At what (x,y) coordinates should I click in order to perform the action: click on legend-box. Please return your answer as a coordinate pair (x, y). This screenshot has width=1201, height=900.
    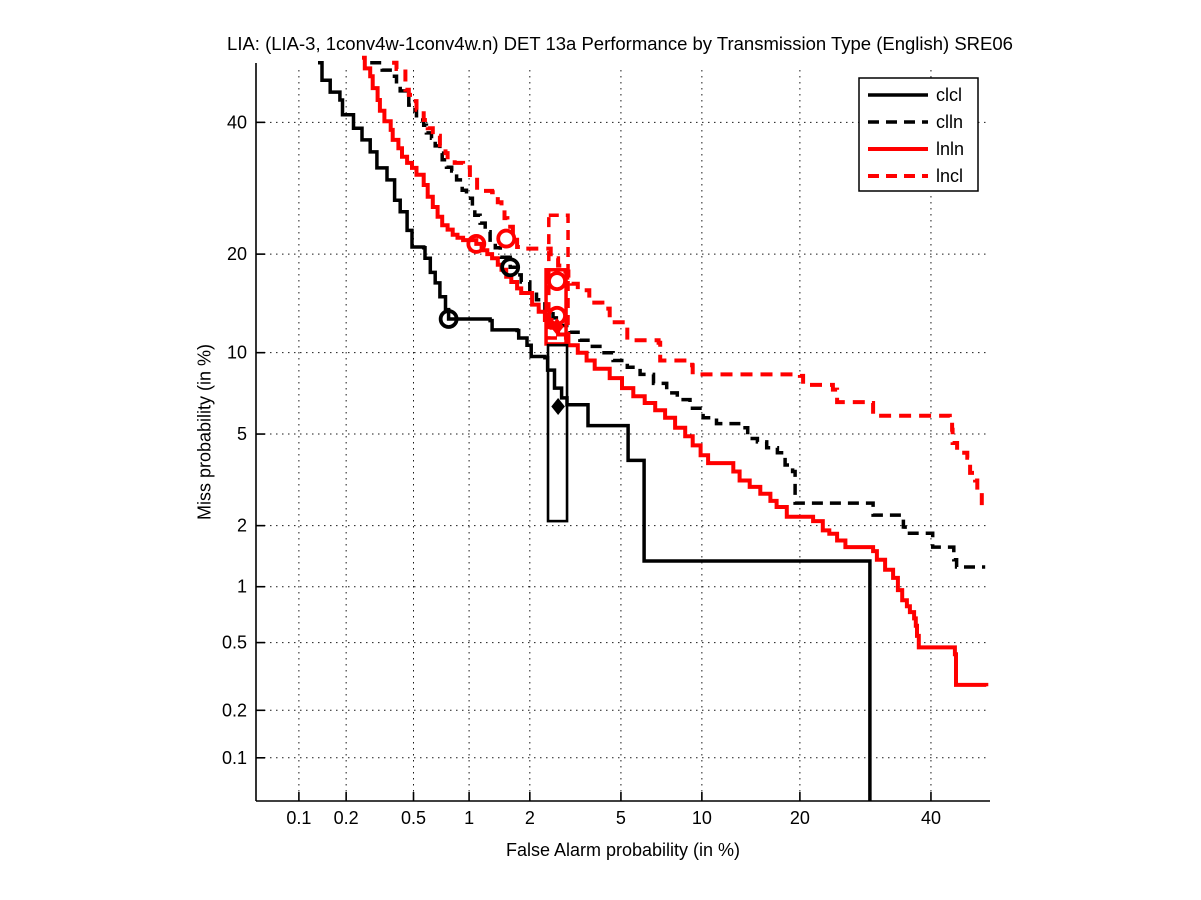
    Looking at the image, I should click on (918, 134).